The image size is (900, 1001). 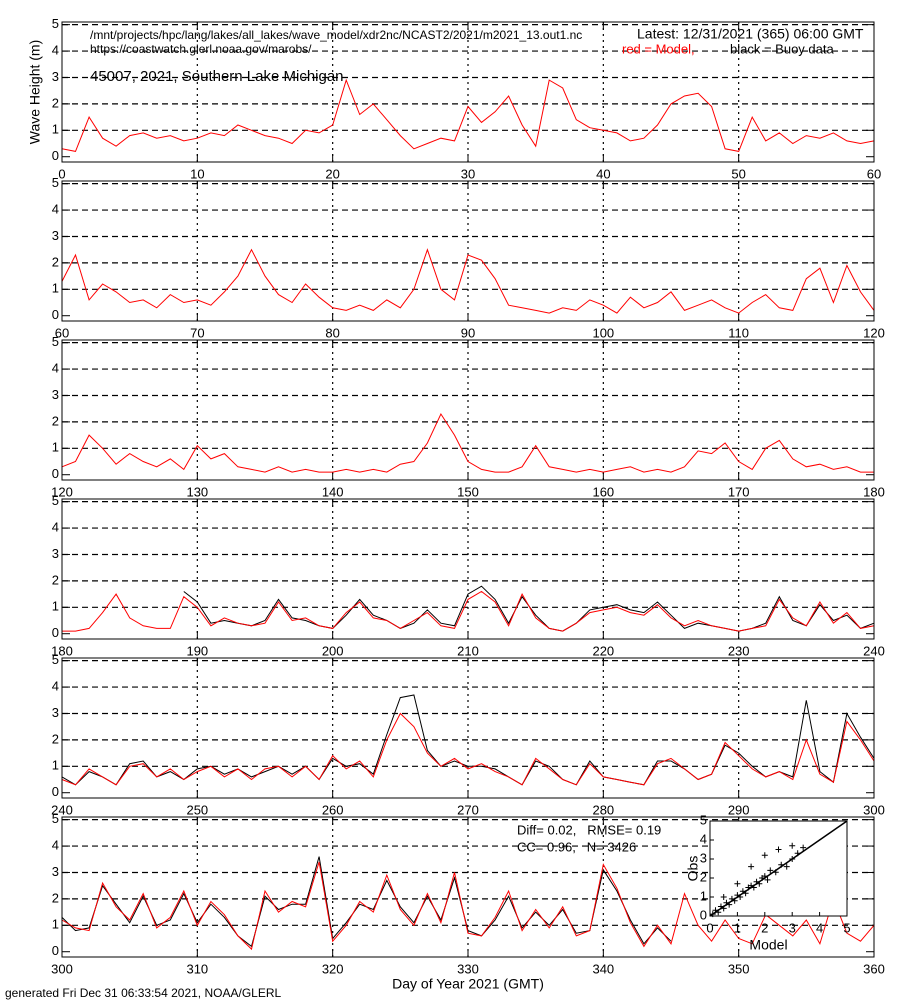 What do you see at coordinates (468, 491) in the screenshot?
I see `x-tick-label: 150` at bounding box center [468, 491].